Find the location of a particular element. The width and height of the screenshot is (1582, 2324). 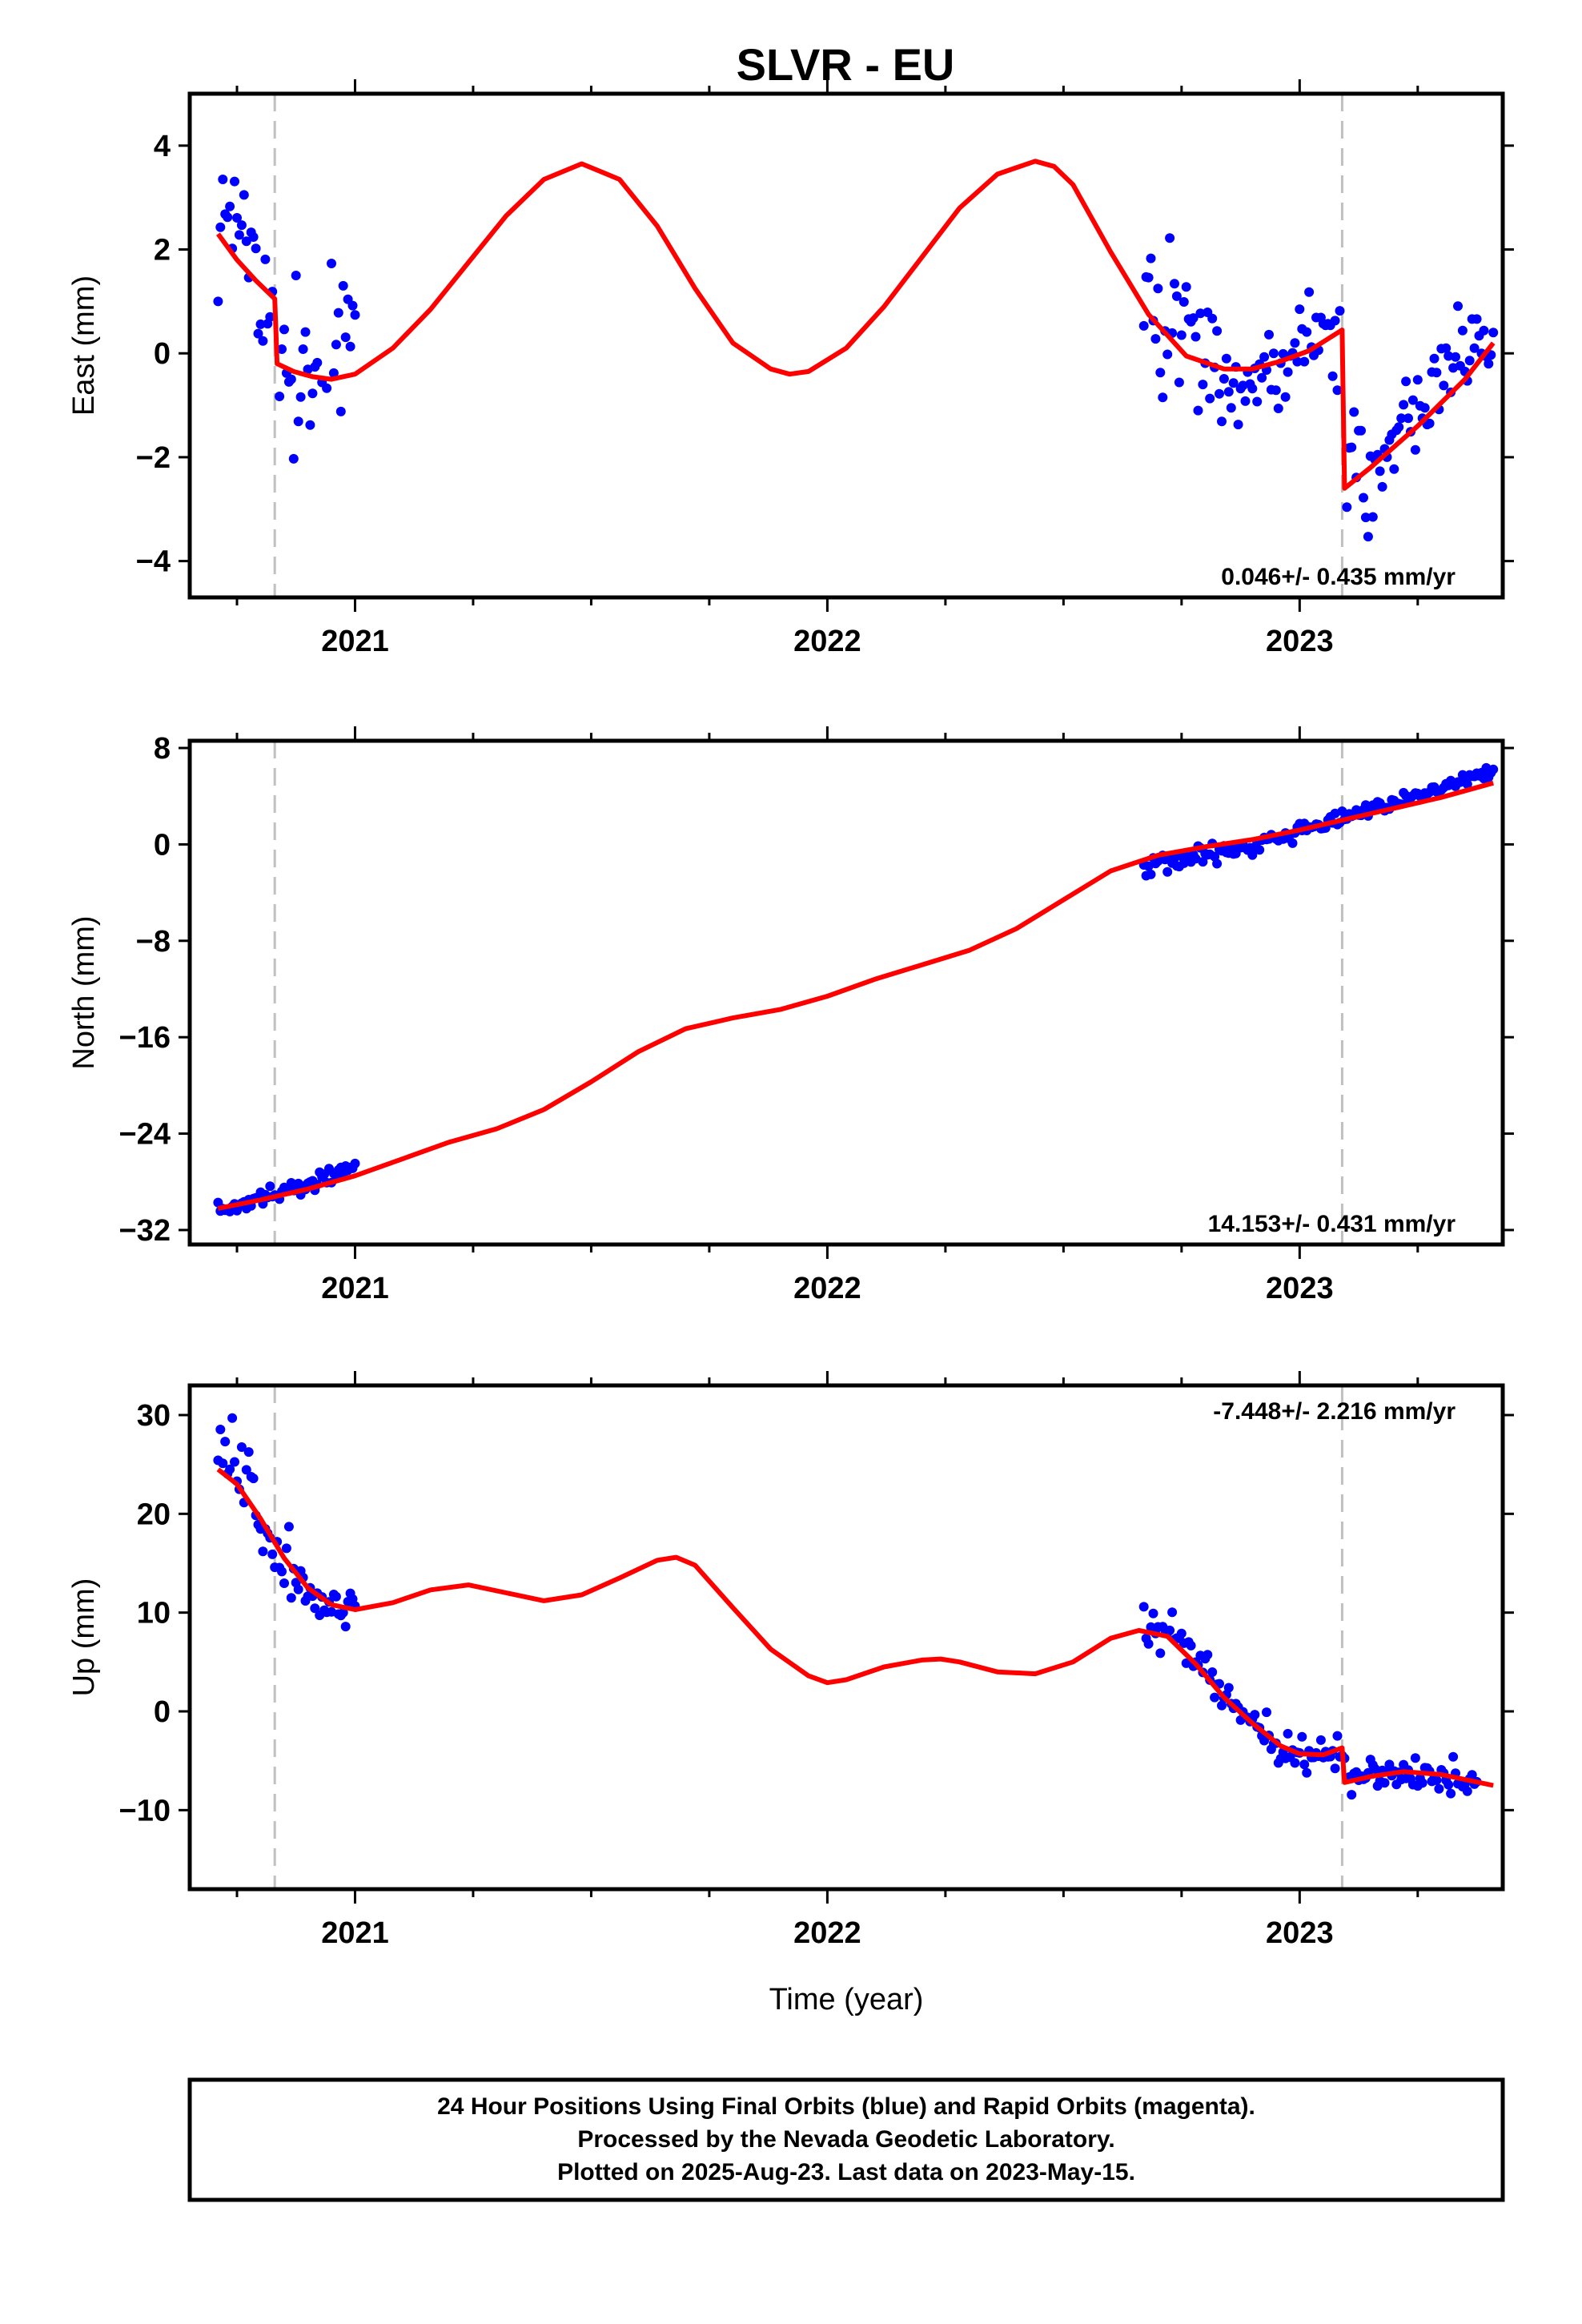

x-tick-label: 2021 is located at coordinates (355, 1933).